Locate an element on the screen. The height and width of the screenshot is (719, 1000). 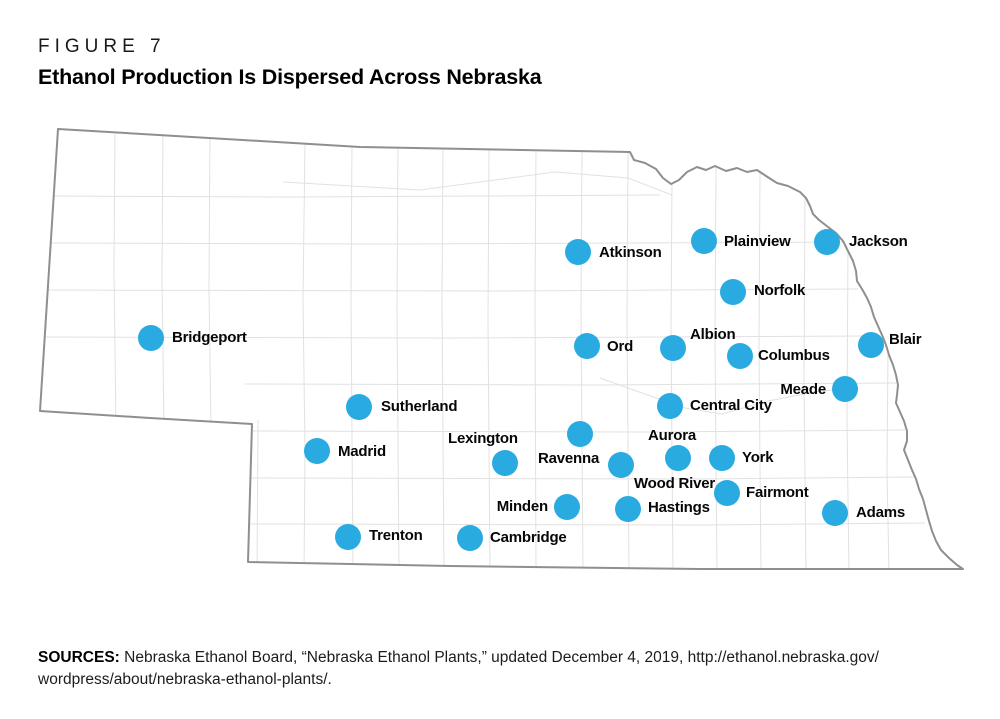
plant-label: Fairmont is located at coordinates (777, 492).